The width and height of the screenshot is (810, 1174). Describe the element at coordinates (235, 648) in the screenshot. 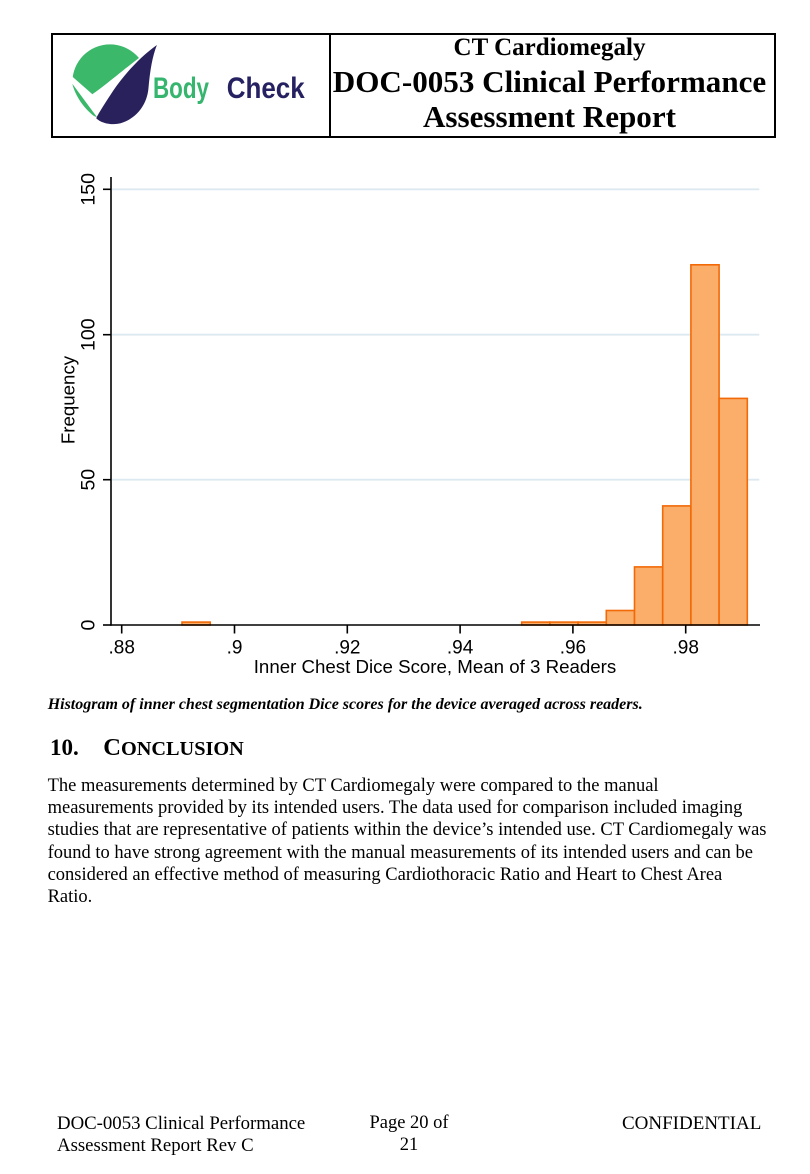

I see `svg-text: .9` at that location.